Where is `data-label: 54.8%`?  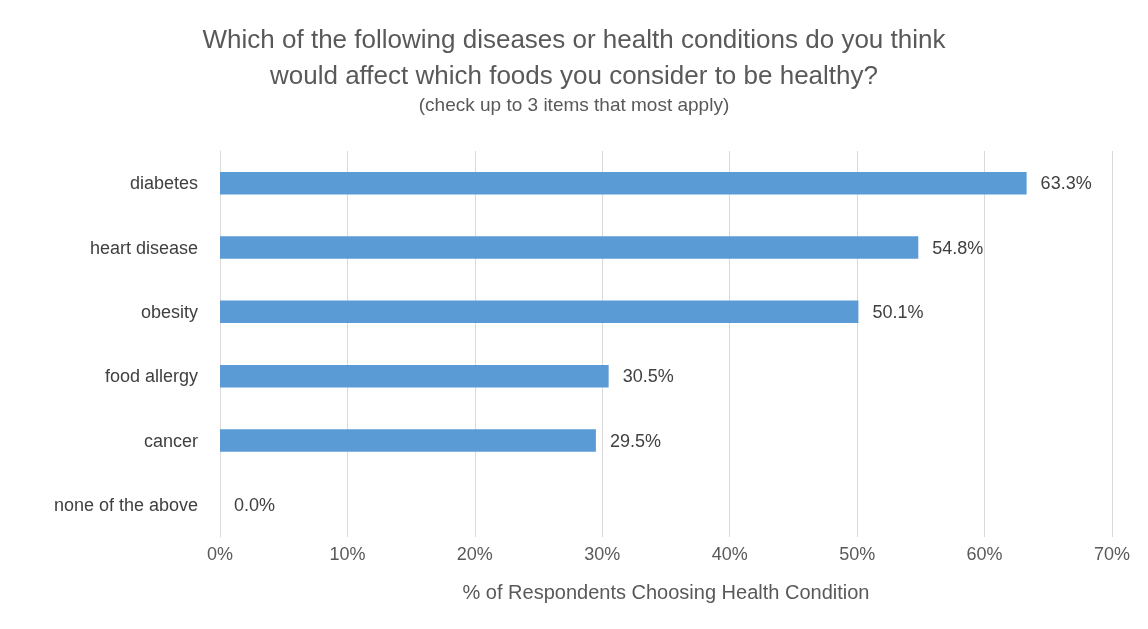
data-label: 54.8% is located at coordinates (958, 247).